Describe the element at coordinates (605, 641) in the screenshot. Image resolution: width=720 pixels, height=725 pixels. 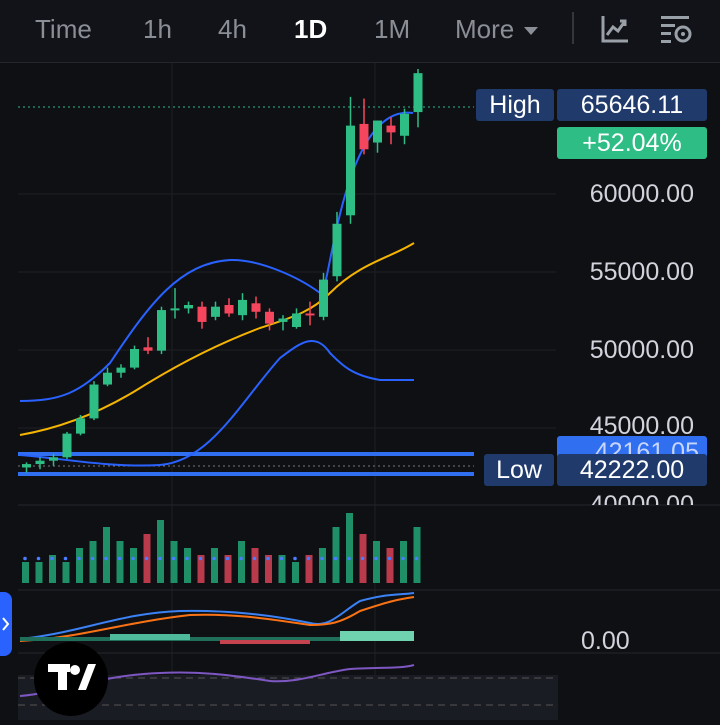
I see `macd-zero-label: 0.00` at that location.